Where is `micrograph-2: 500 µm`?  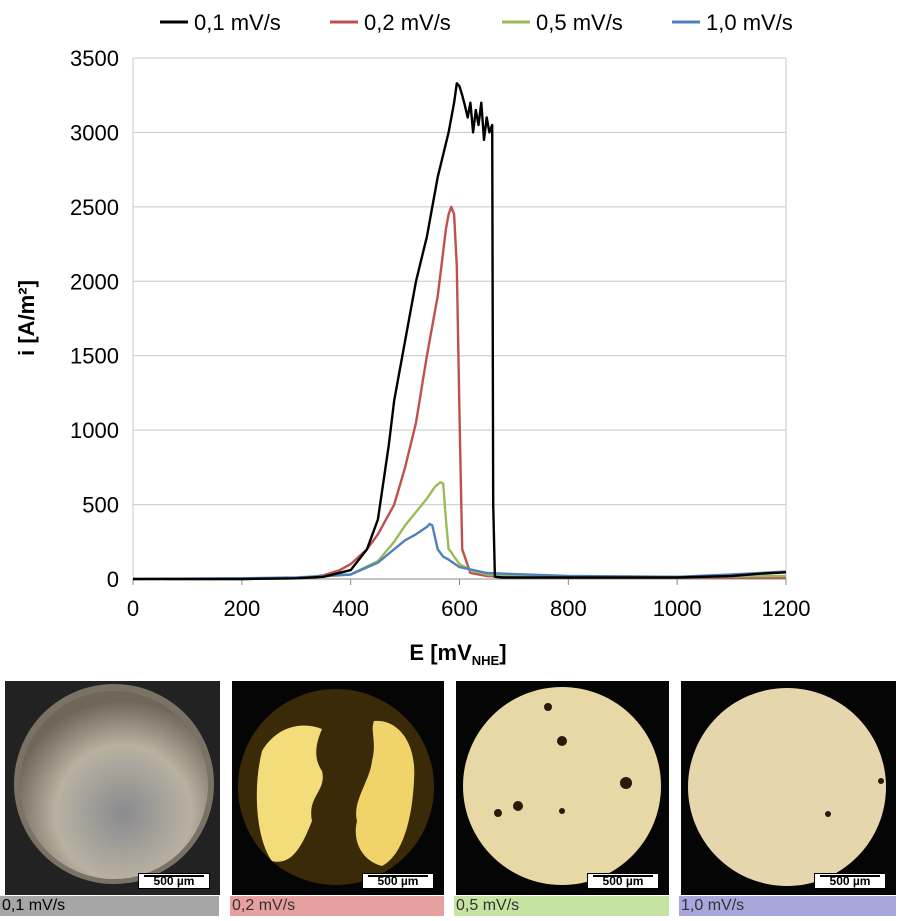
micrograph-2: 500 µm is located at coordinates (338, 788).